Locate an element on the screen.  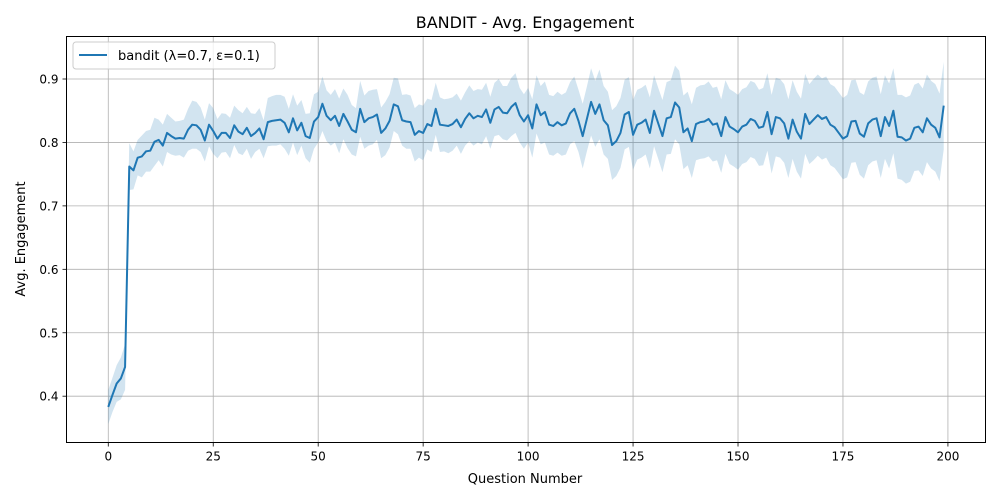
x-tick-label: 100 is located at coordinates (528, 457).